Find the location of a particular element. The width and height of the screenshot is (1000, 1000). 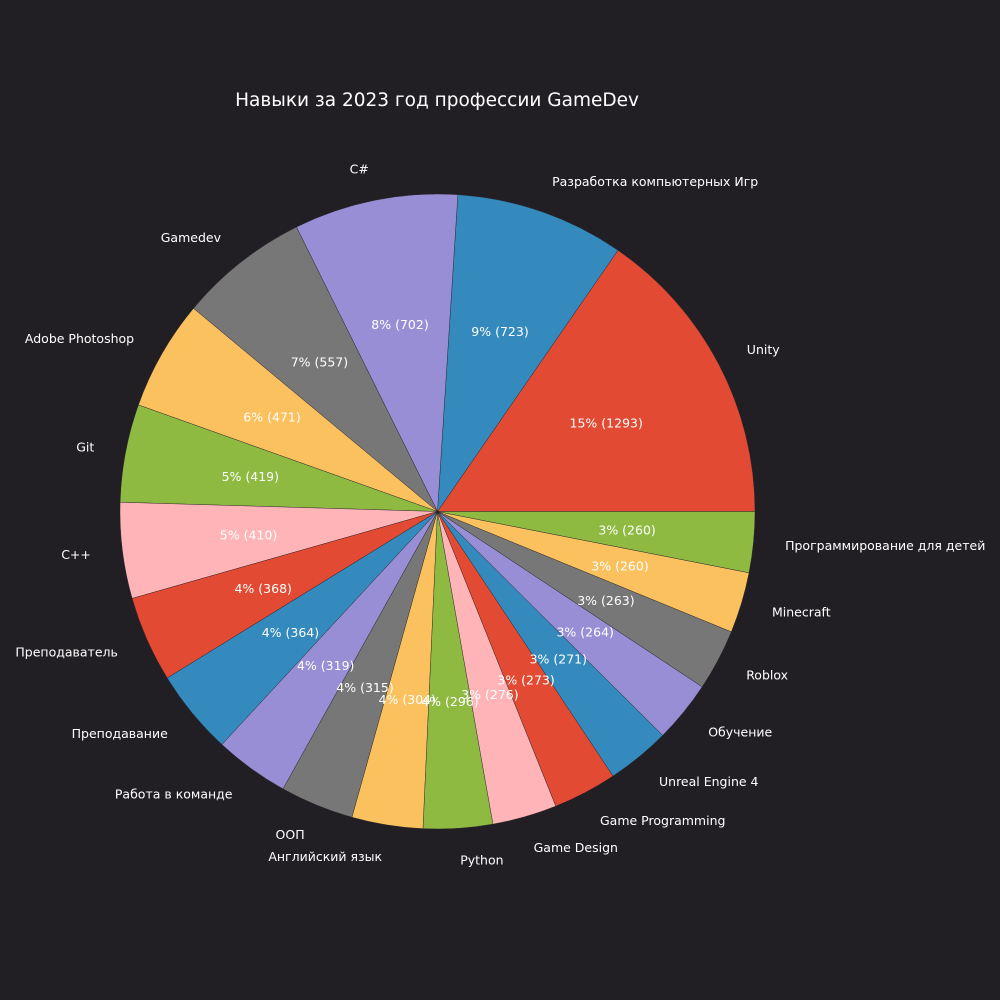

slice-category-label: Английский язык is located at coordinates (325, 856).